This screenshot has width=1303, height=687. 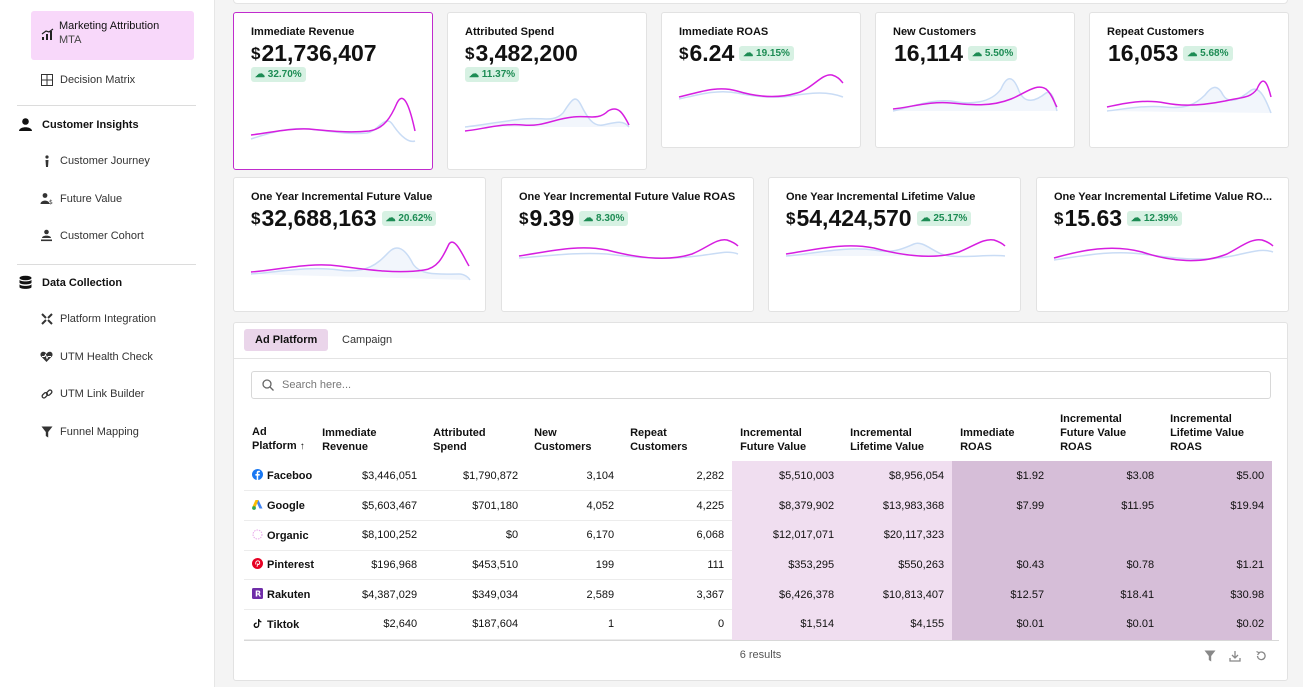 I want to click on column-header: Immediate Revenue, so click(x=349, y=440).